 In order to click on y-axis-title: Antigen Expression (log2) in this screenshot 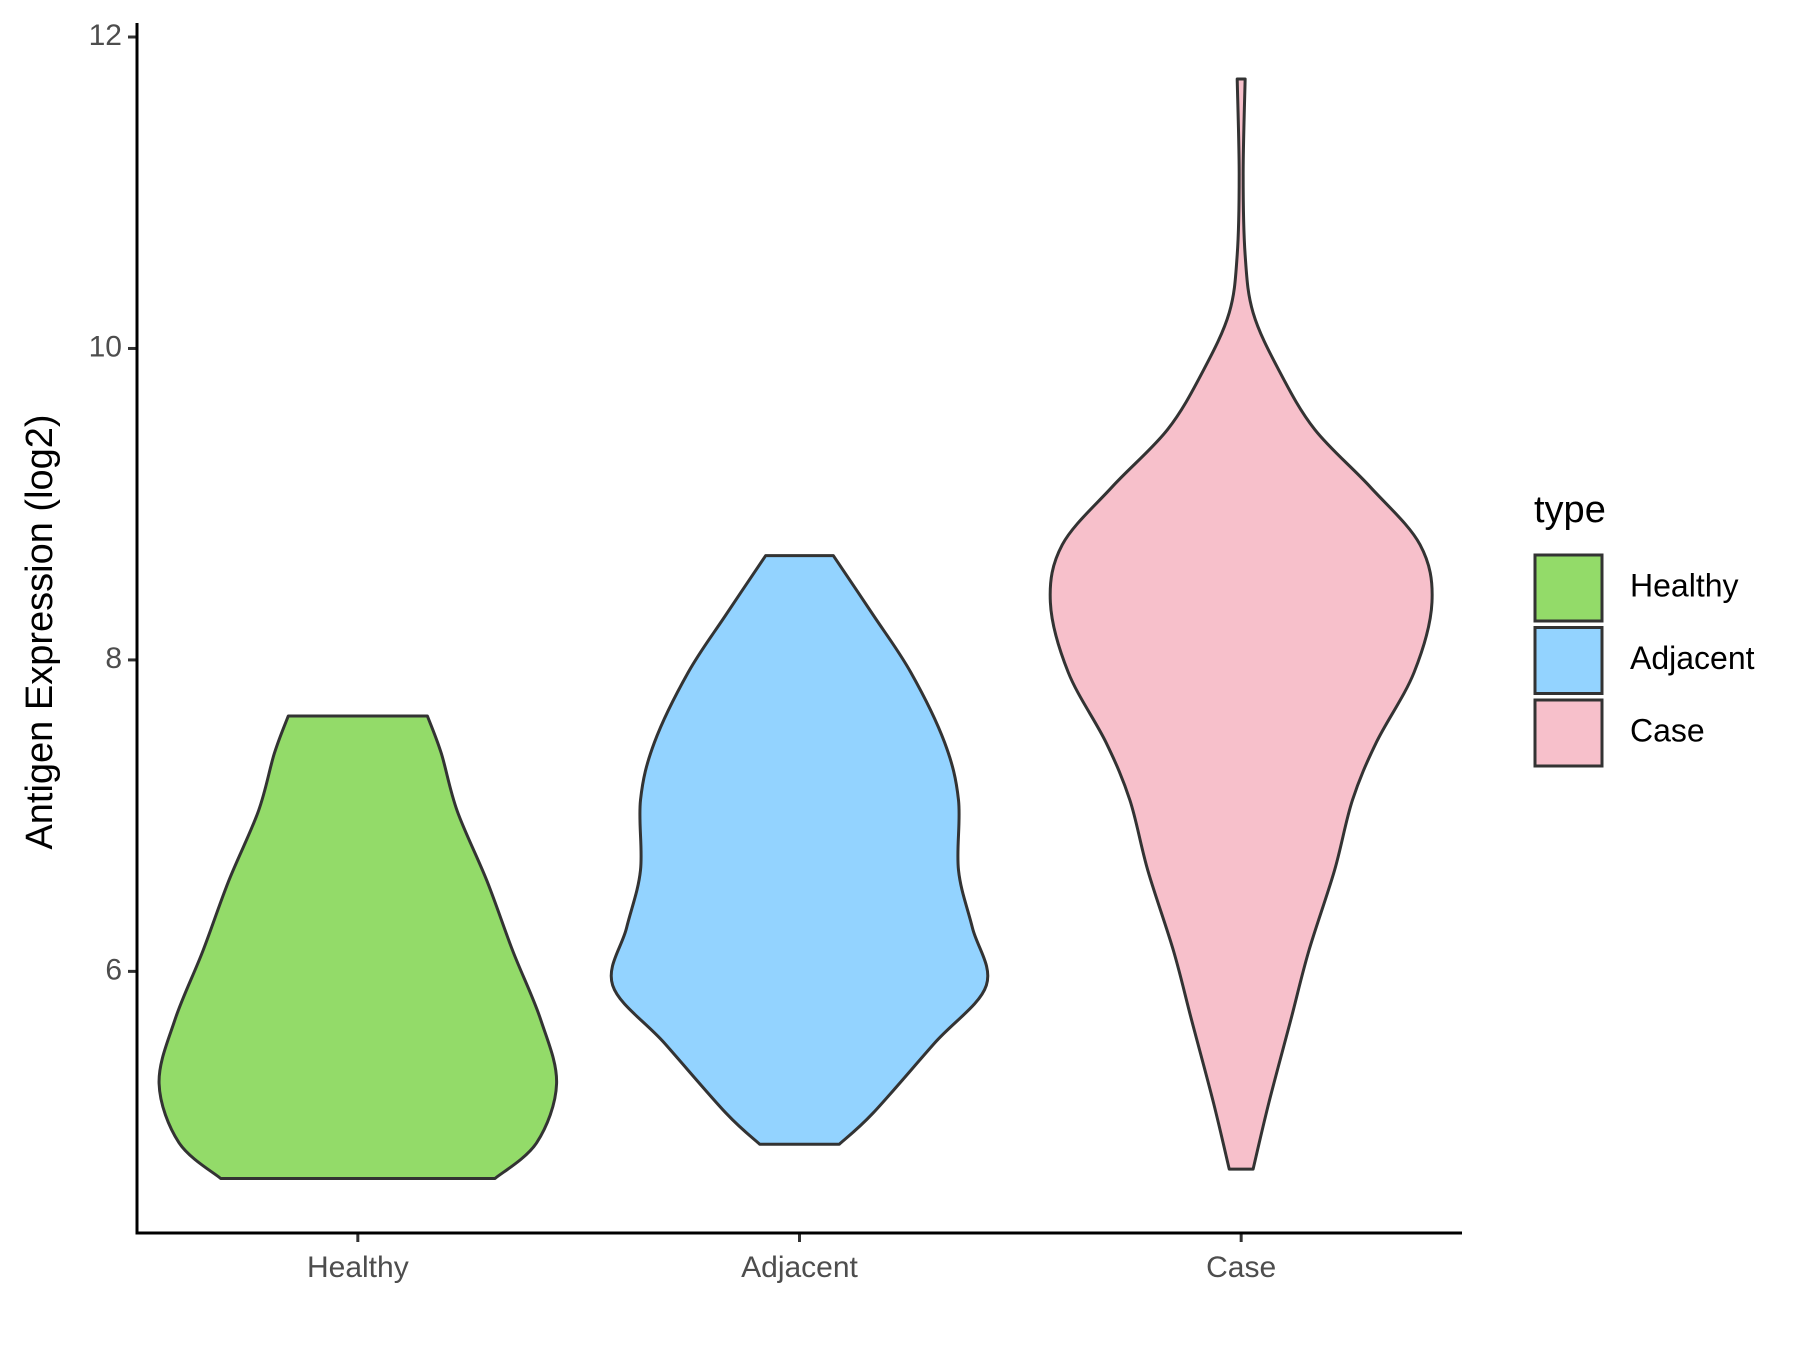, I will do `click(40, 631)`.